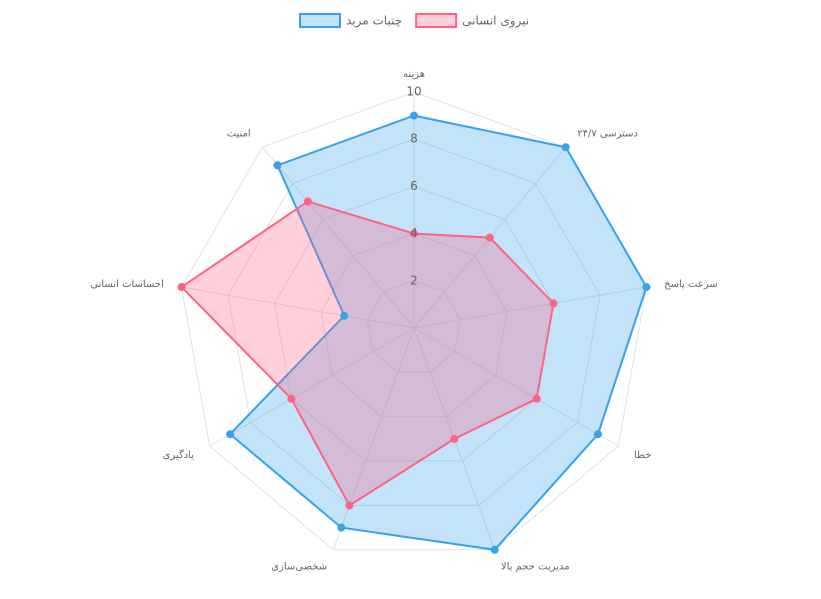 The width and height of the screenshot is (821, 599). What do you see at coordinates (239, 133) in the screenshot?
I see `category-label: امنیت` at bounding box center [239, 133].